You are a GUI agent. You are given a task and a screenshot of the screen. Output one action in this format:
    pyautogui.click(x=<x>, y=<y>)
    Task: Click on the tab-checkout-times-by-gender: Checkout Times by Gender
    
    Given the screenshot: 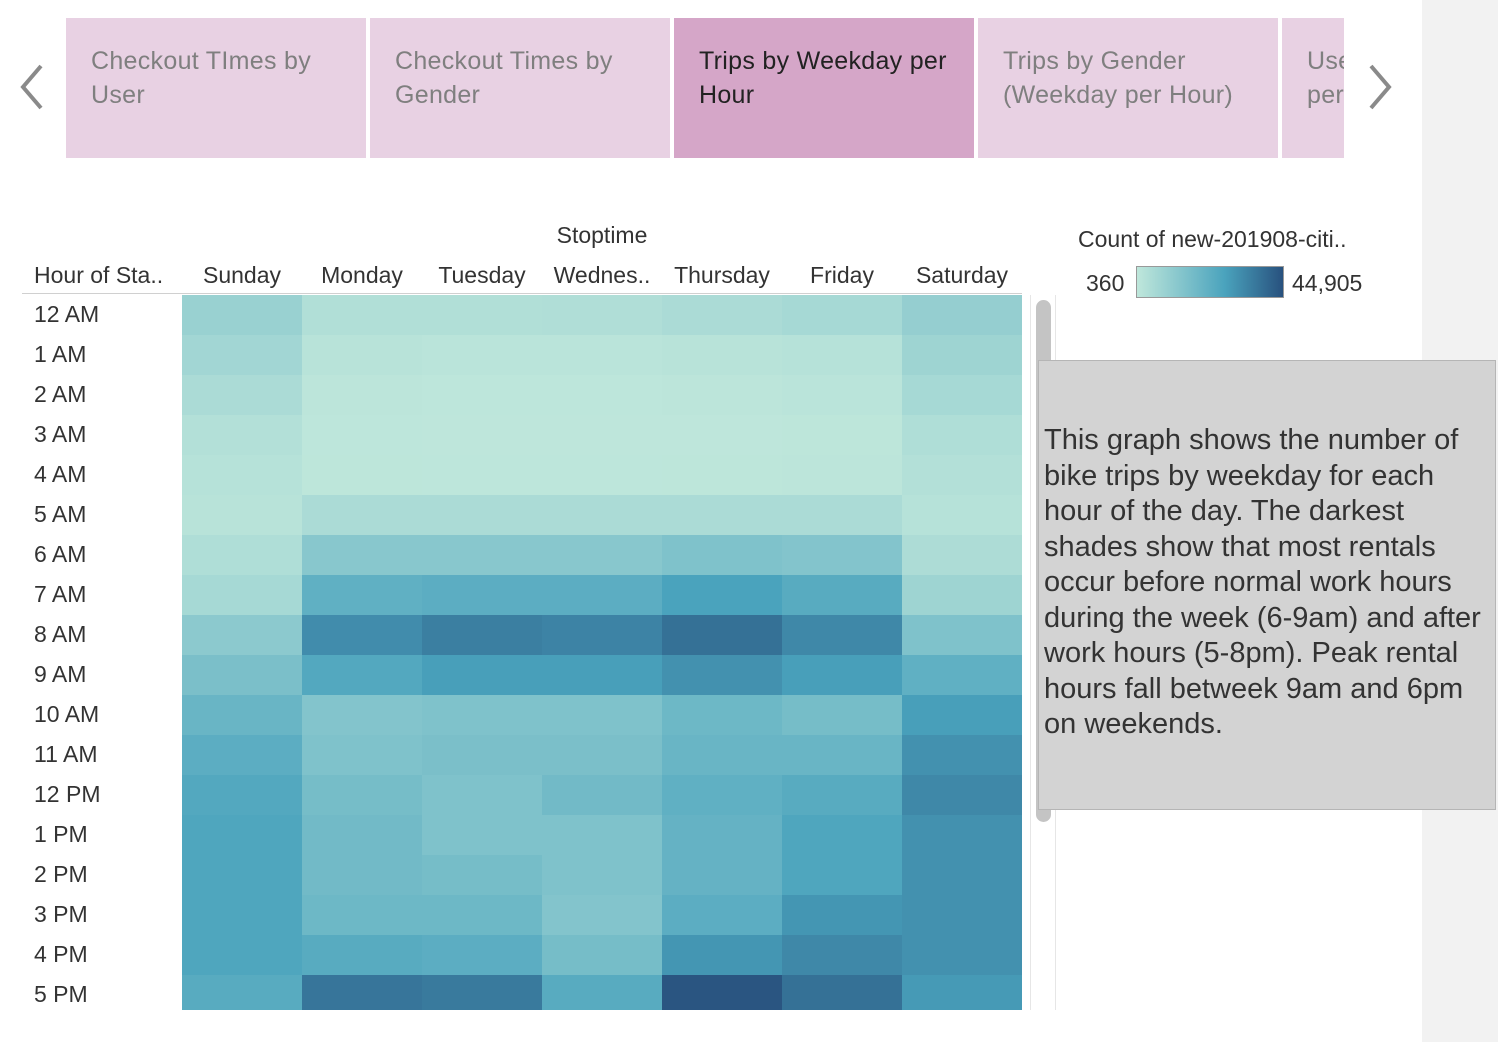 What is the action you would take?
    pyautogui.click(x=520, y=88)
    